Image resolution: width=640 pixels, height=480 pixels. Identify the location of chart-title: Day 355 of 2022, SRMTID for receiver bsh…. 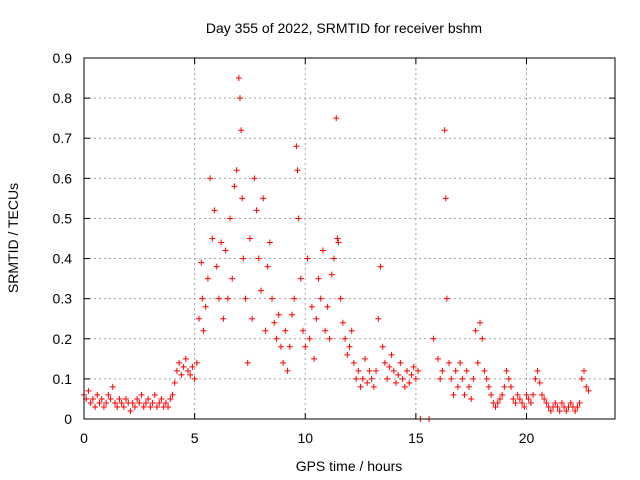
(344, 28).